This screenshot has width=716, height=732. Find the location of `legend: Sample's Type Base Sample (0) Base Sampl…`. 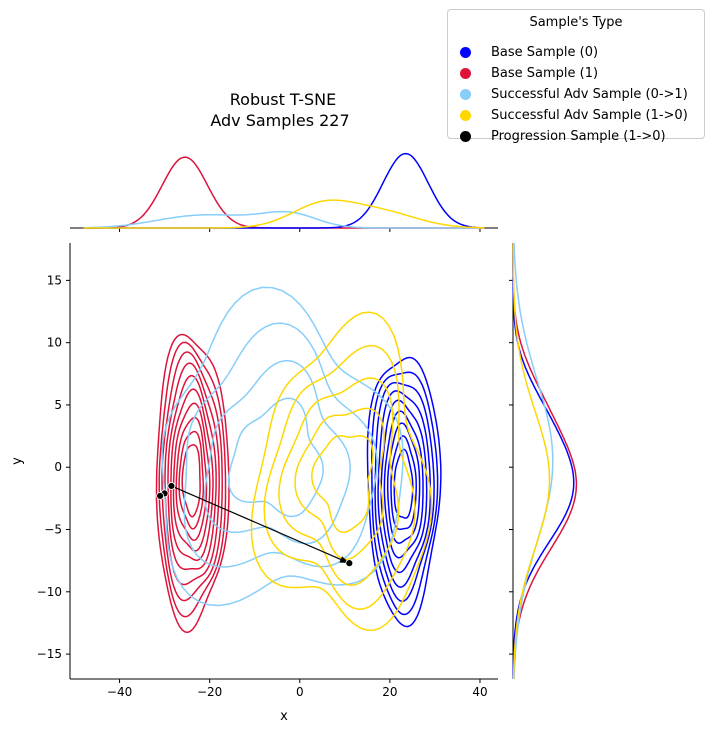

legend: Sample's Type Base Sample (0) Base Sampl… is located at coordinates (576, 76).